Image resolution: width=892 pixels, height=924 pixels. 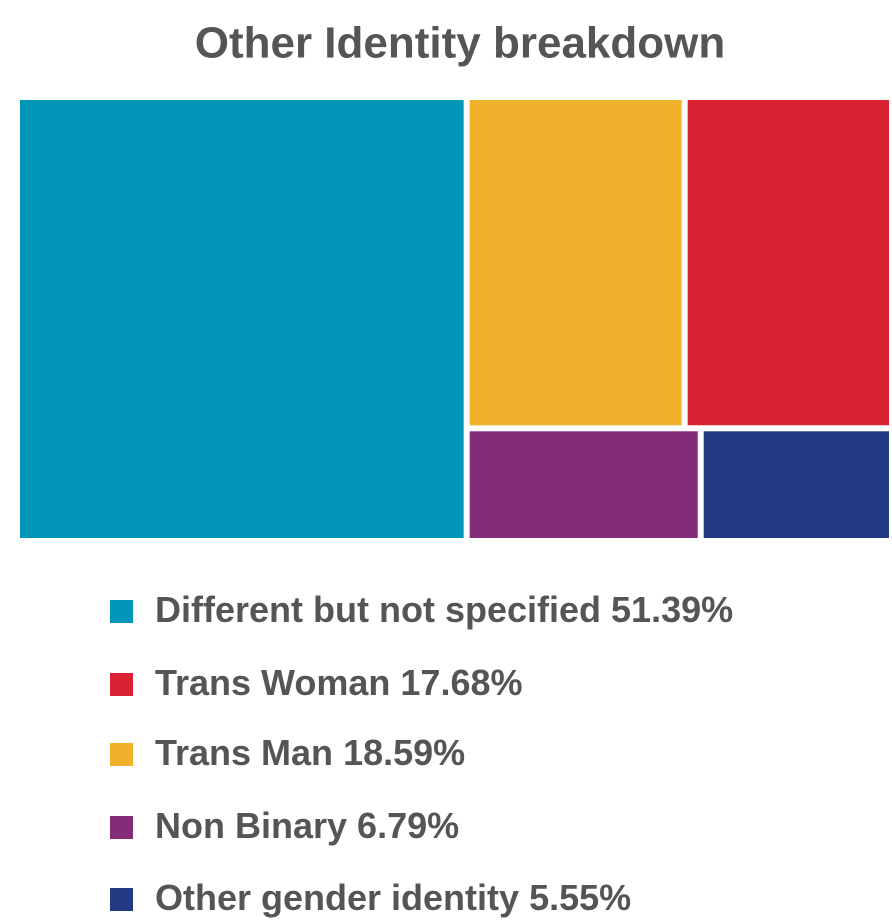 What do you see at coordinates (337, 897) in the screenshot?
I see `legend-name: Other gender identity` at bounding box center [337, 897].